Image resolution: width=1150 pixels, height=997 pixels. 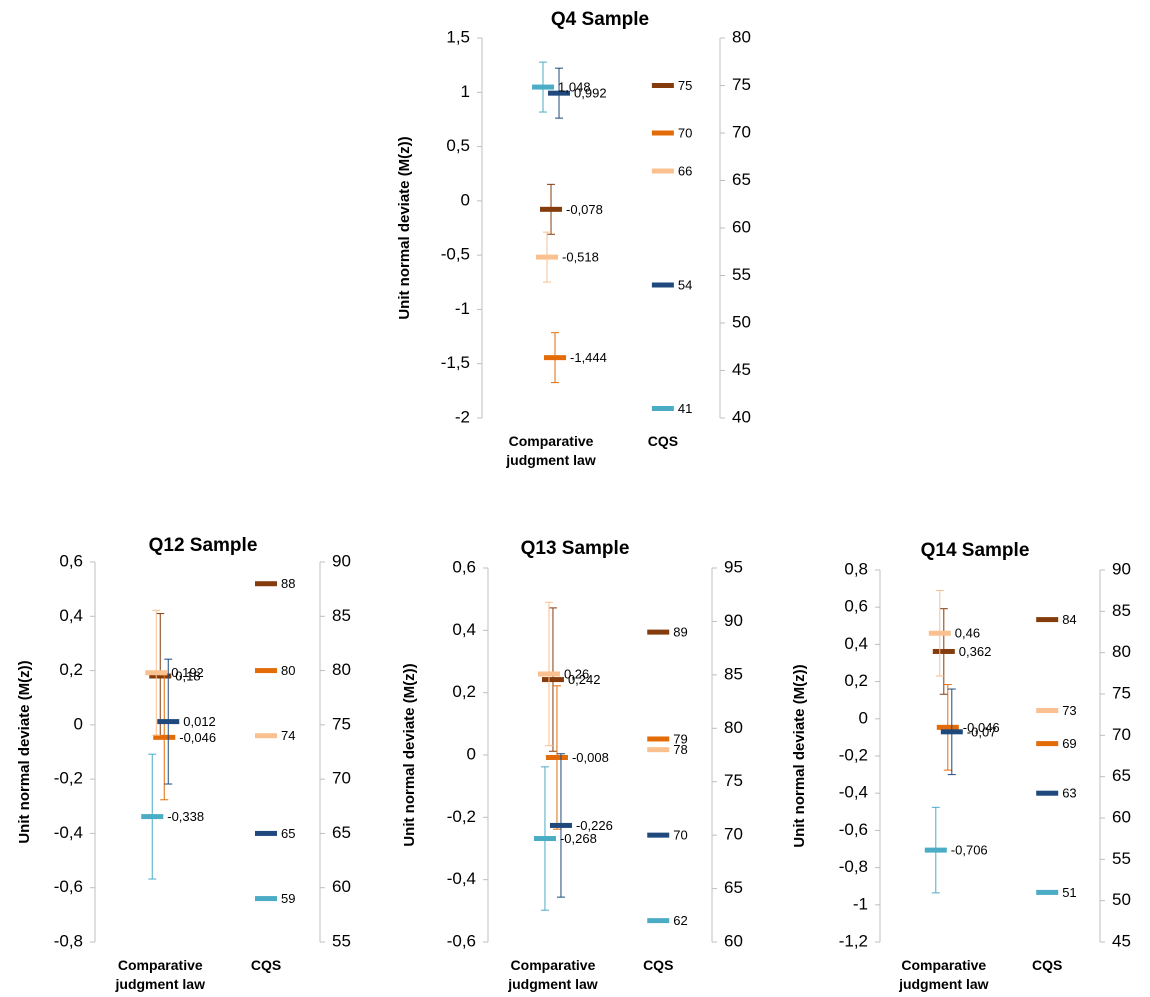 What do you see at coordinates (1069, 710) in the screenshot?
I see `data-label: 73` at bounding box center [1069, 710].